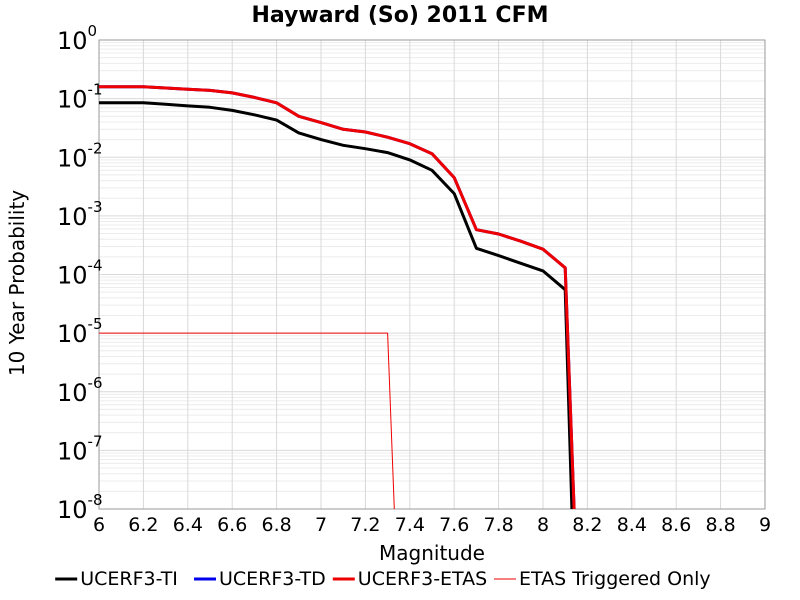 The image size is (800, 600). Describe the element at coordinates (432, 525) in the screenshot. I see `x-axis-ticks: 6 6.2 6.4 6.6 6.8 7 7.2 7.4 7.6 7.8 8 8.2 8.4 8.6 8.8 9` at that location.